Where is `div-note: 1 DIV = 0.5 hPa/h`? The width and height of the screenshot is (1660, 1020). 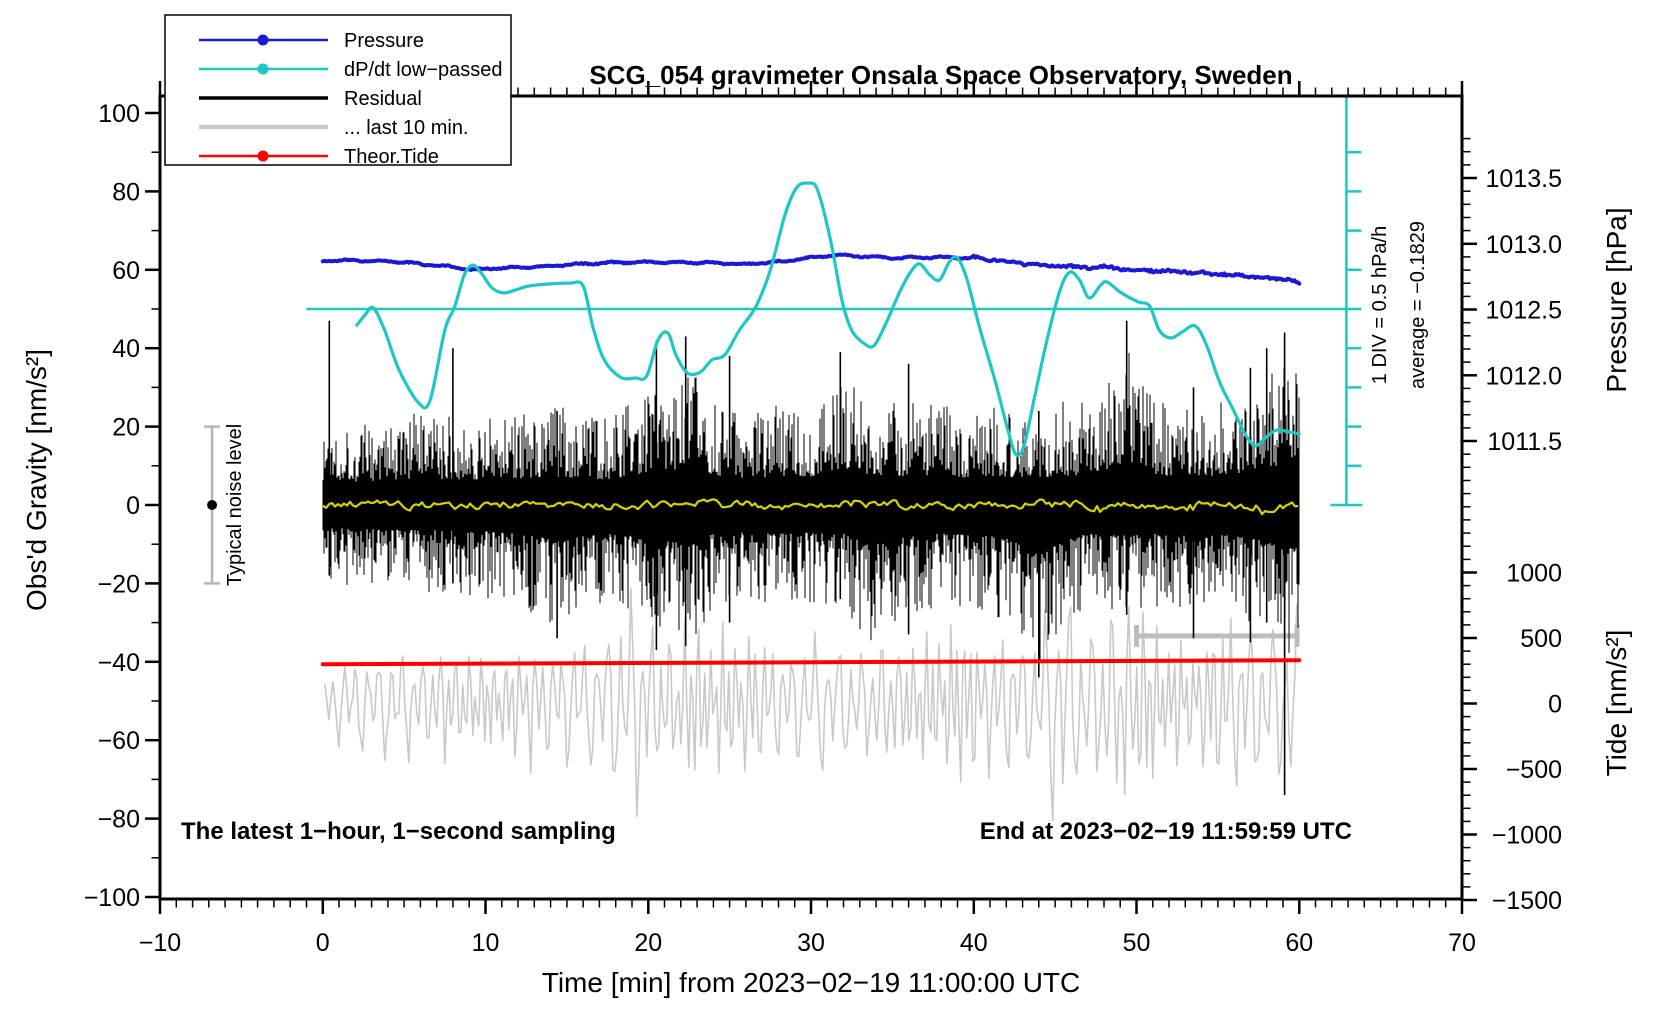 div-note: 1 DIV = 0.5 hPa/h is located at coordinates (1380, 305).